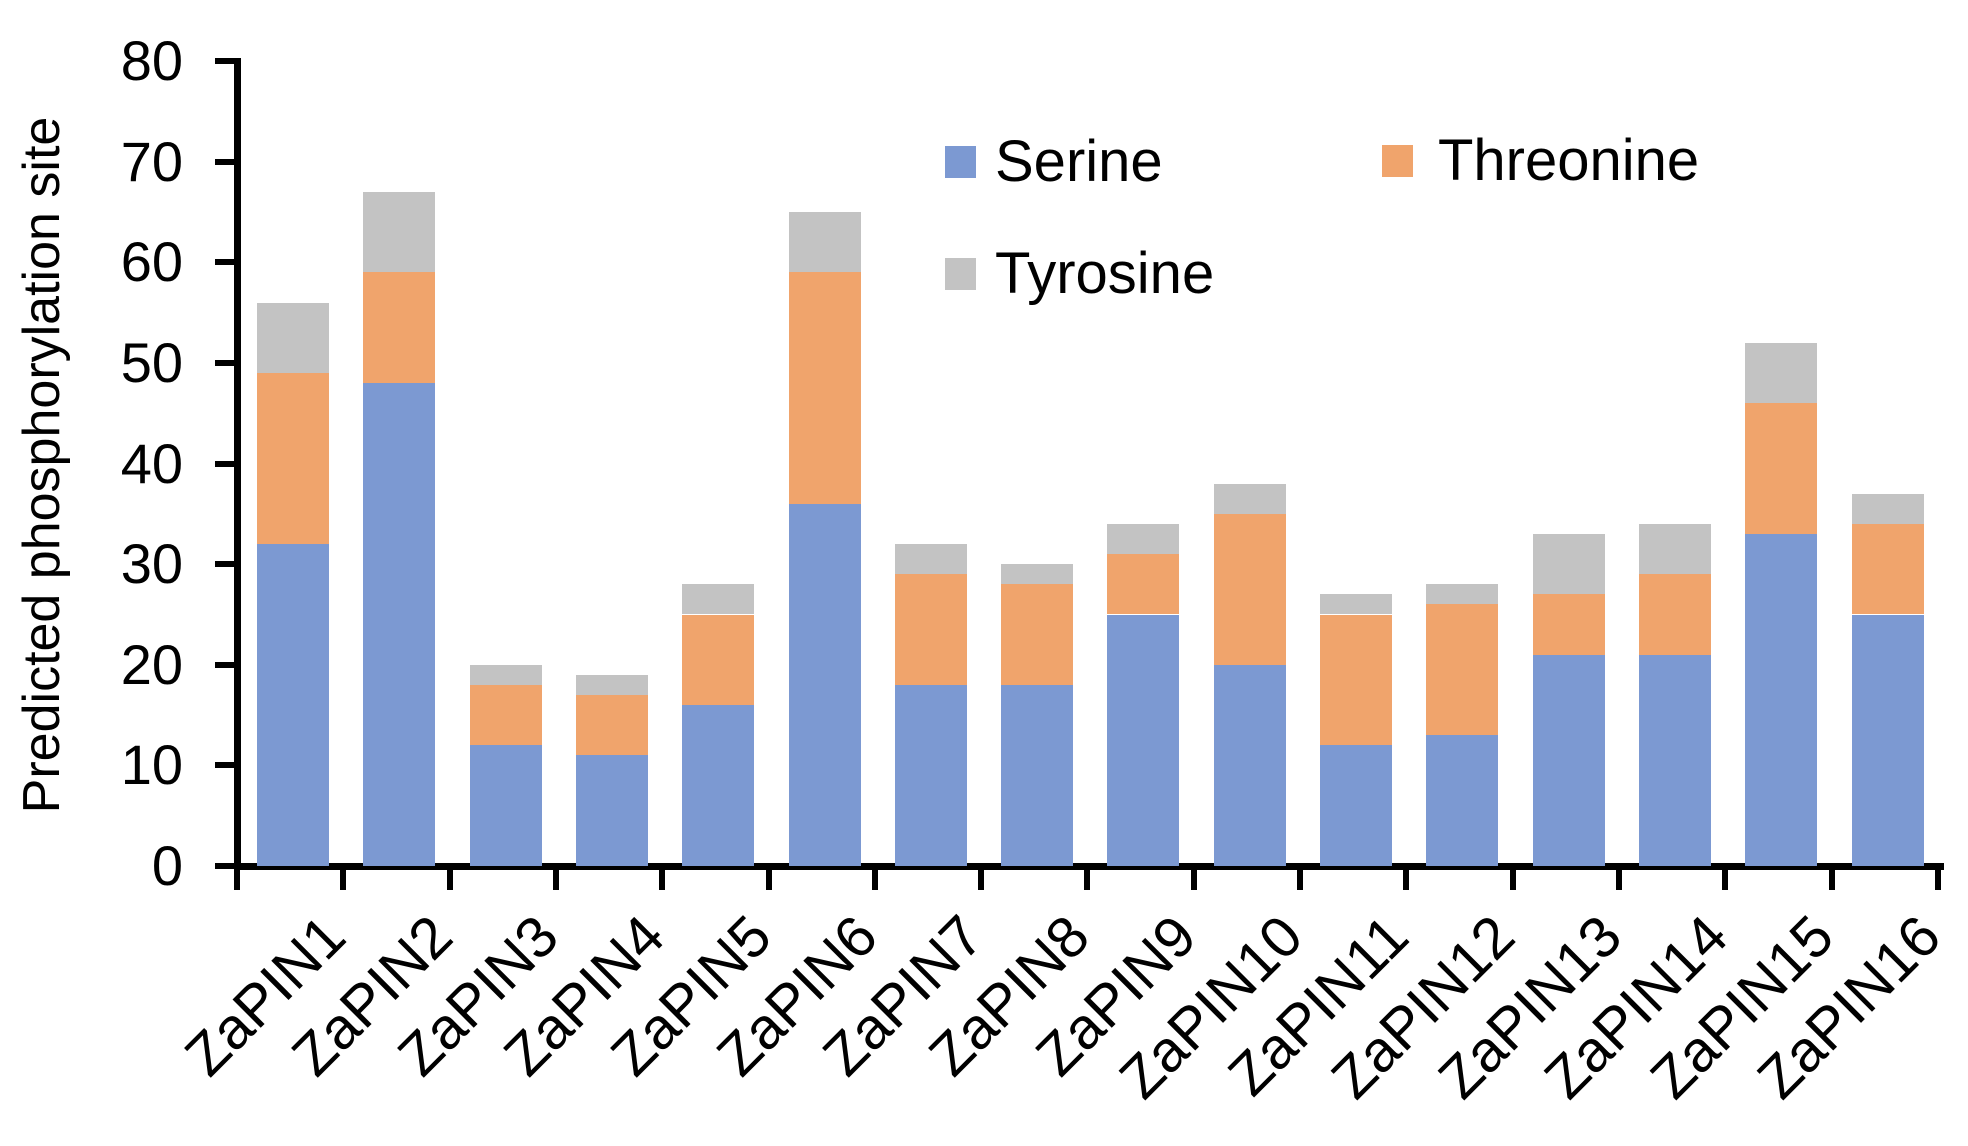 The width and height of the screenshot is (1968, 1146). What do you see at coordinates (1462, 800) in the screenshot?
I see `bar-segment-serine-zapin12` at bounding box center [1462, 800].